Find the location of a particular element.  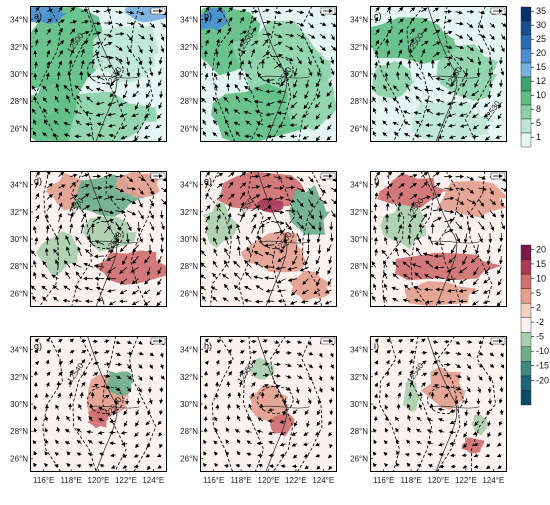

colorbar-label: 10 is located at coordinates (541, 95).